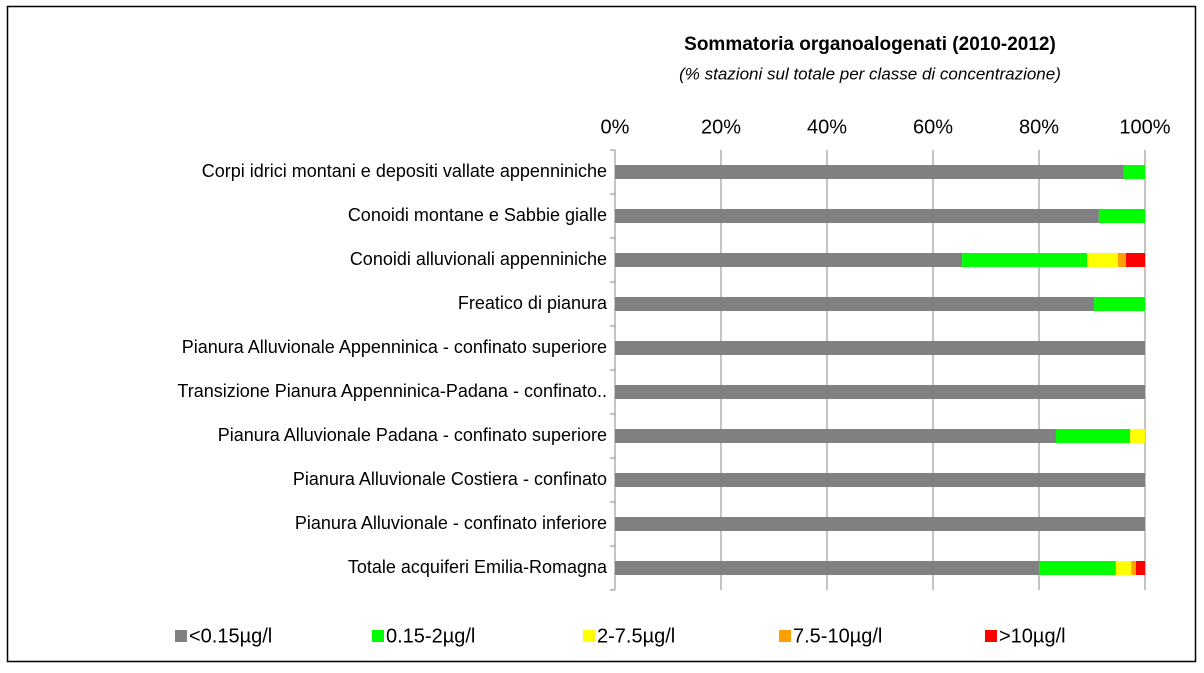 The image size is (1204, 673). What do you see at coordinates (721, 127) in the screenshot?
I see `x-tick-label: 20%` at bounding box center [721, 127].